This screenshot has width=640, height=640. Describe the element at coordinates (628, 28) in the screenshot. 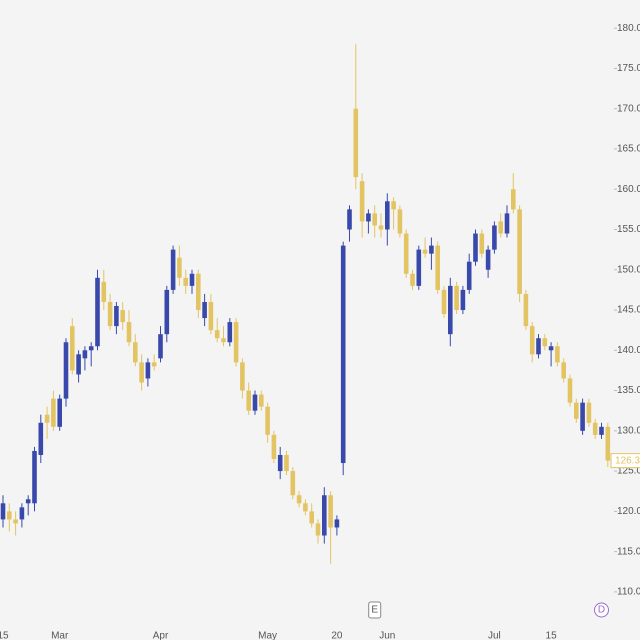

I see `y-tick-label: 180.00` at that location.